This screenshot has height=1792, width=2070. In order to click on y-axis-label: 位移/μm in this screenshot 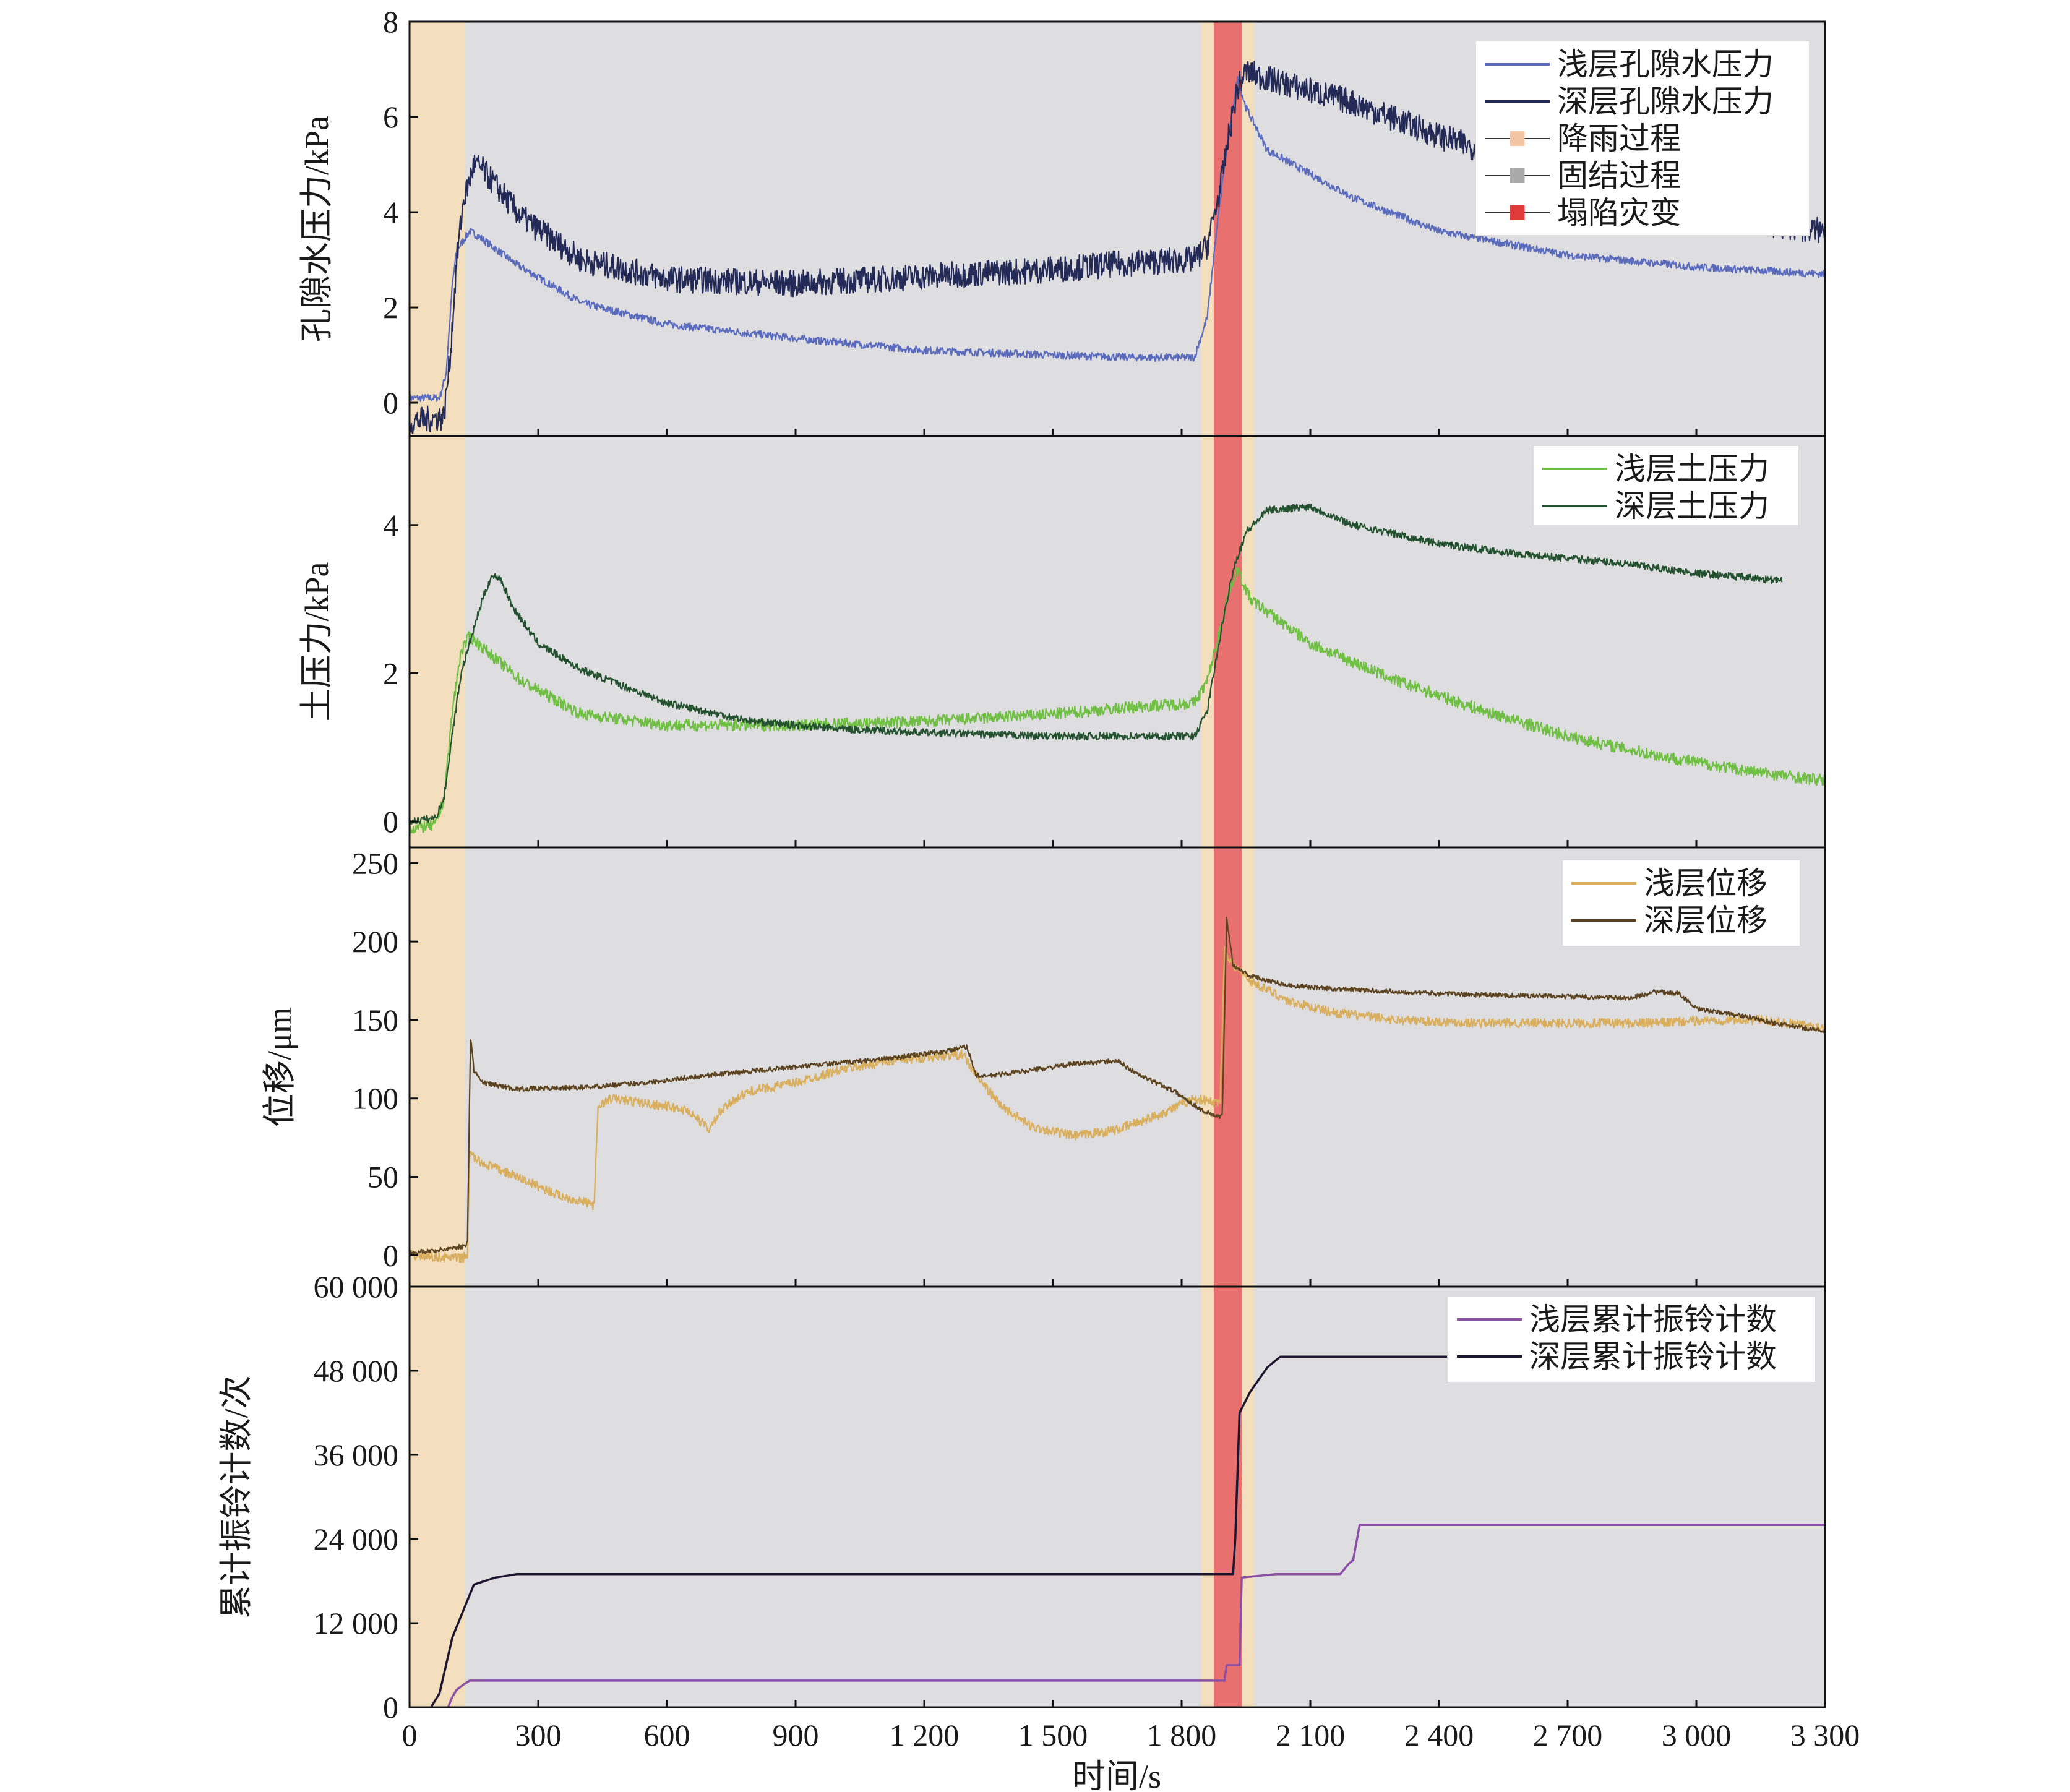, I will do `click(279, 1067)`.